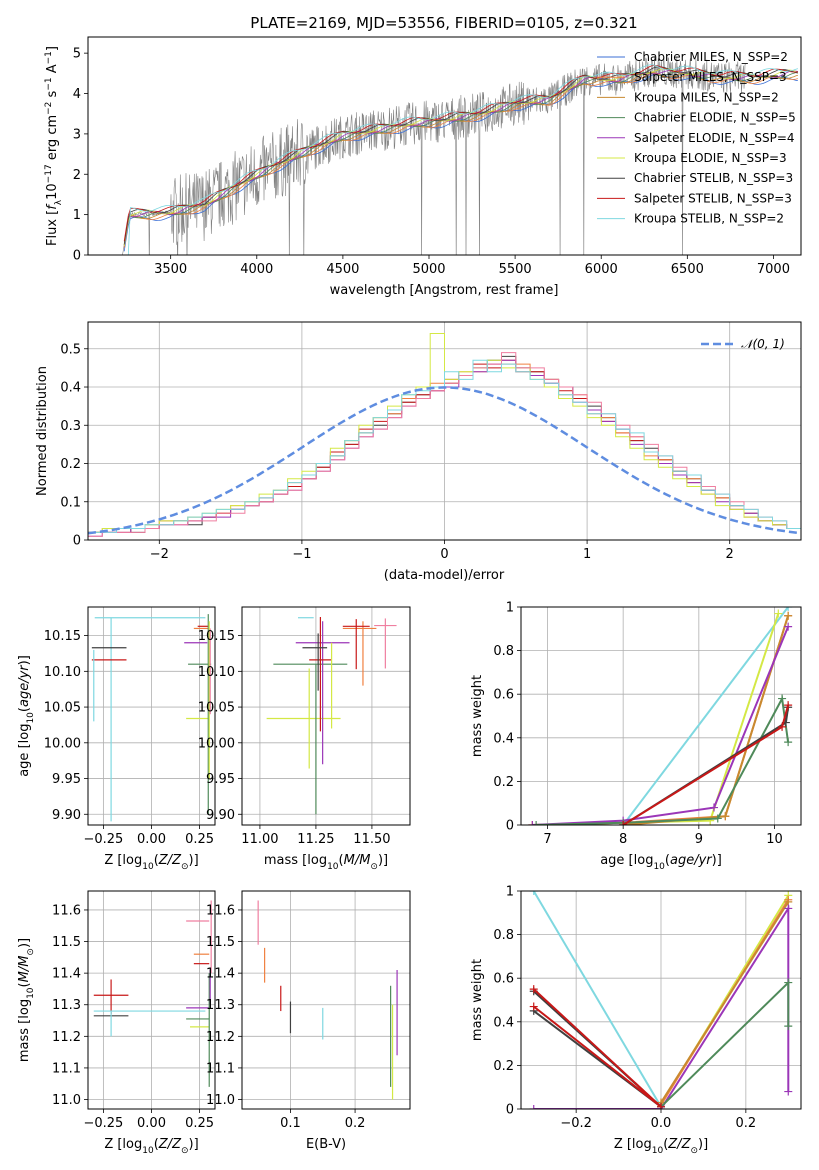 This screenshot has height=1170, width=819. Describe the element at coordinates (444, 290) in the screenshot. I see `x-axis-label: wavelength [Angstrom, rest frame]` at that location.